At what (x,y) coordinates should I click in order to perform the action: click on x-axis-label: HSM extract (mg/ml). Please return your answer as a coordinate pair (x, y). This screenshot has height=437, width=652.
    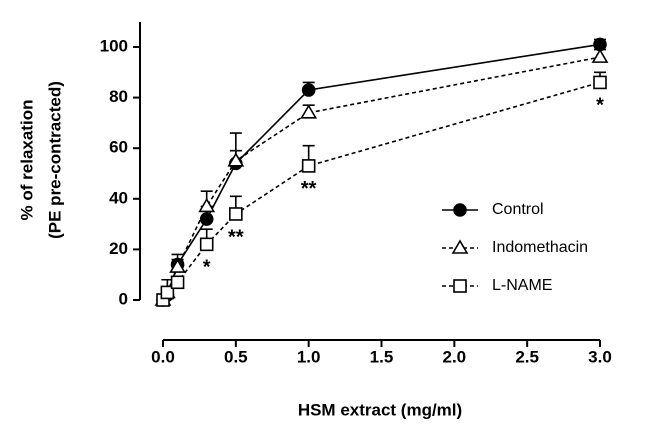
    Looking at the image, I should click on (380, 409).